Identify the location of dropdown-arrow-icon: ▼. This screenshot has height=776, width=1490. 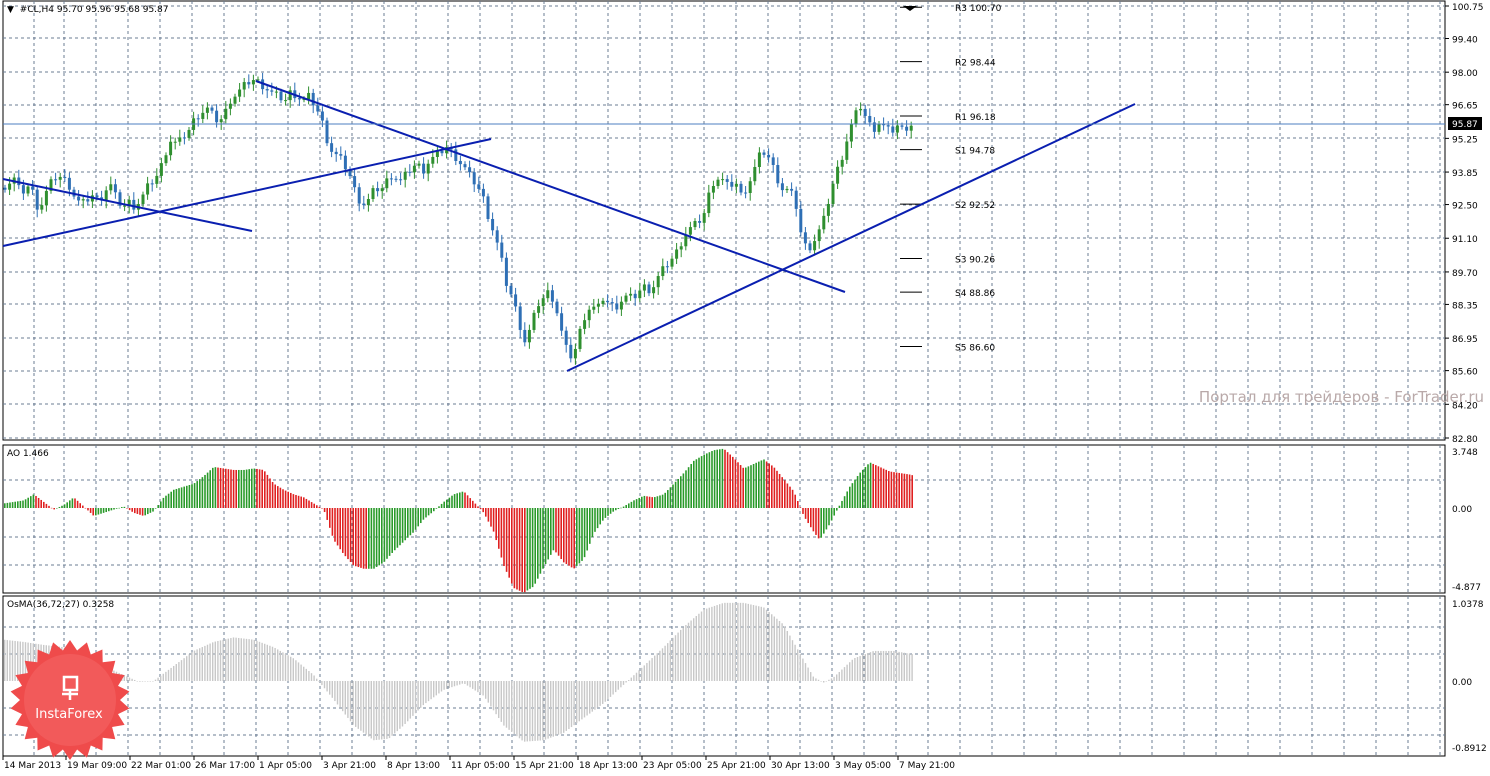
(10, 10).